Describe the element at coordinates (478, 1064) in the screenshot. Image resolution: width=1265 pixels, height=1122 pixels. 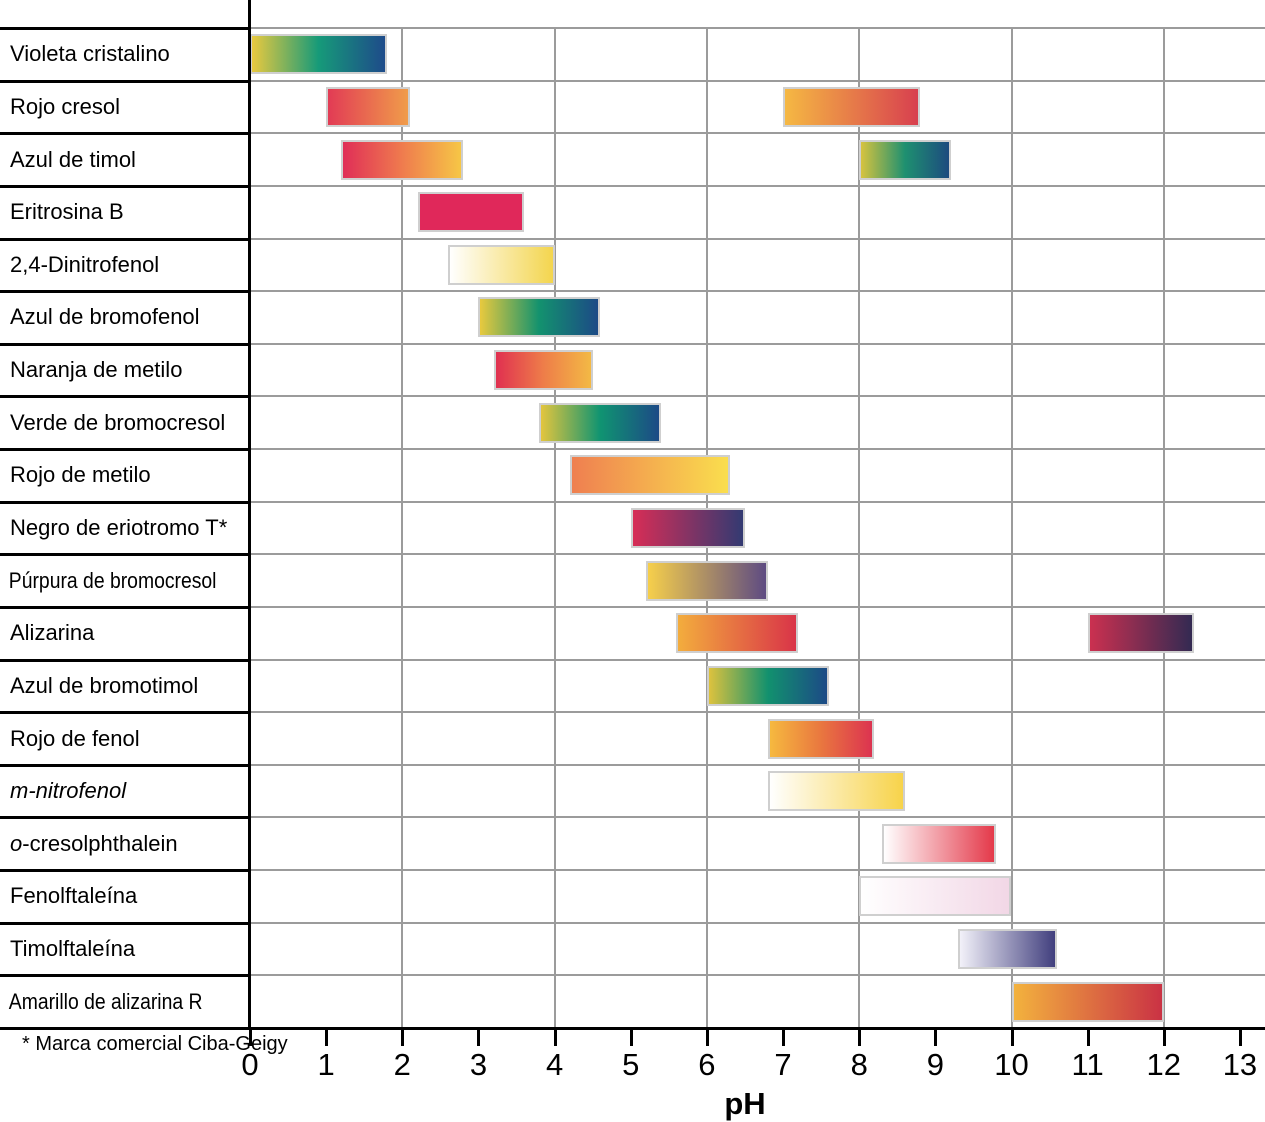
I see `x-tick-label: 3` at that location.